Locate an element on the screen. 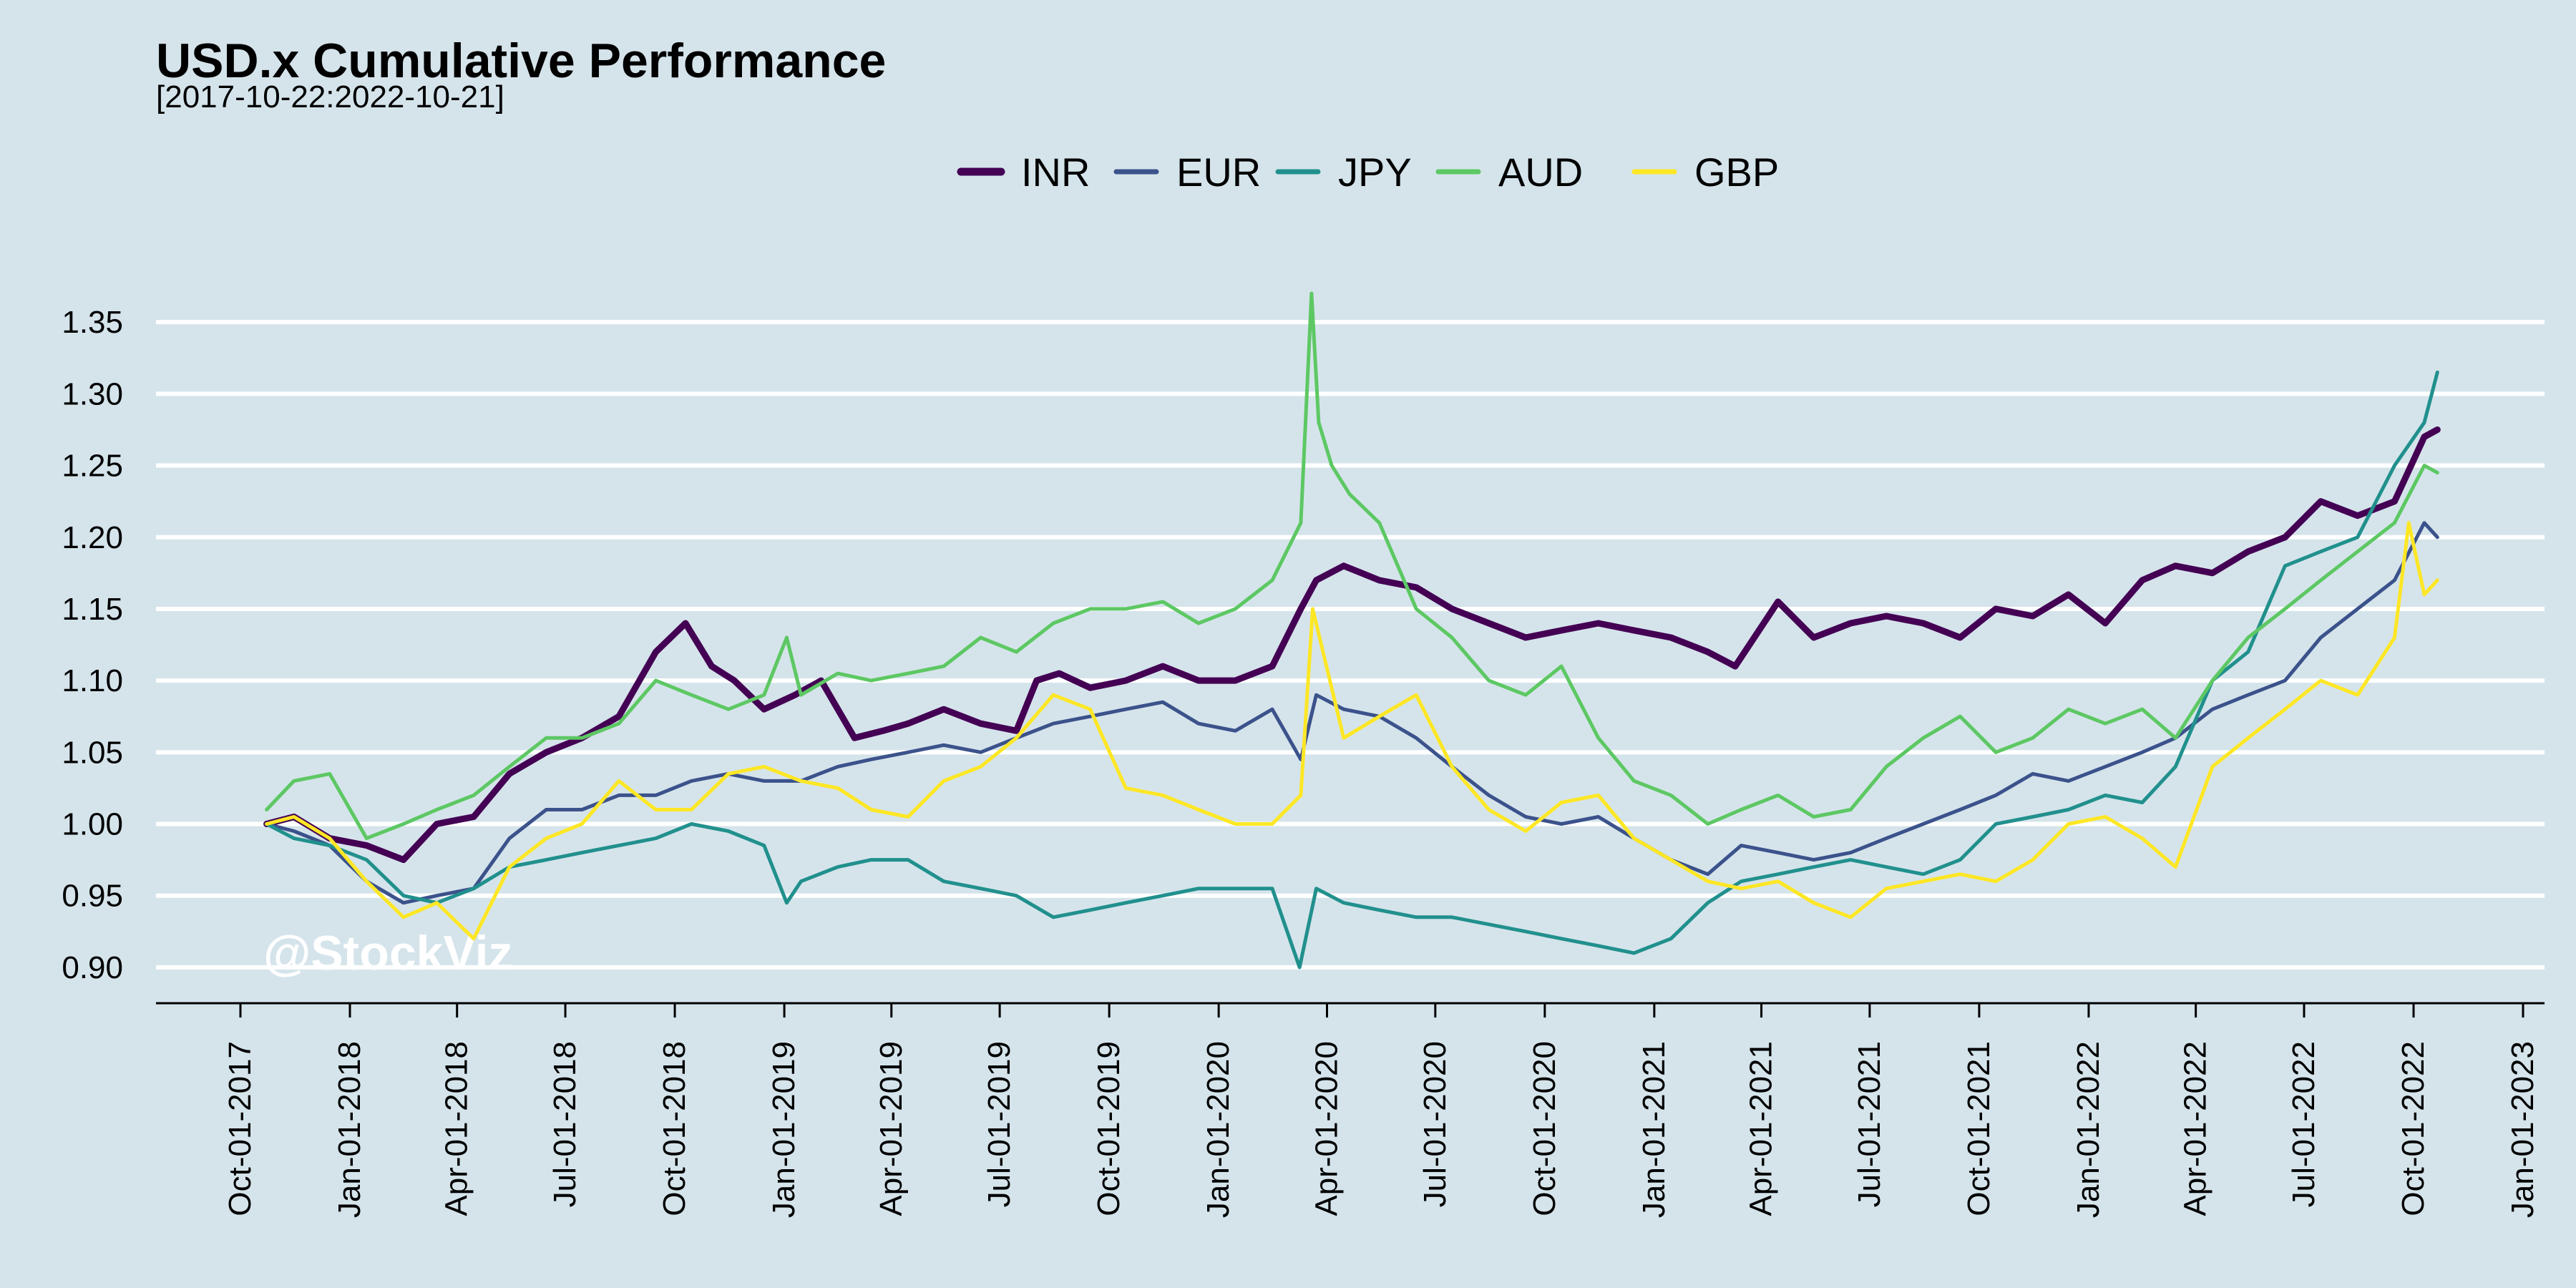  x-tick-label: Oct-01-2022 is located at coordinates (2413, 1128).